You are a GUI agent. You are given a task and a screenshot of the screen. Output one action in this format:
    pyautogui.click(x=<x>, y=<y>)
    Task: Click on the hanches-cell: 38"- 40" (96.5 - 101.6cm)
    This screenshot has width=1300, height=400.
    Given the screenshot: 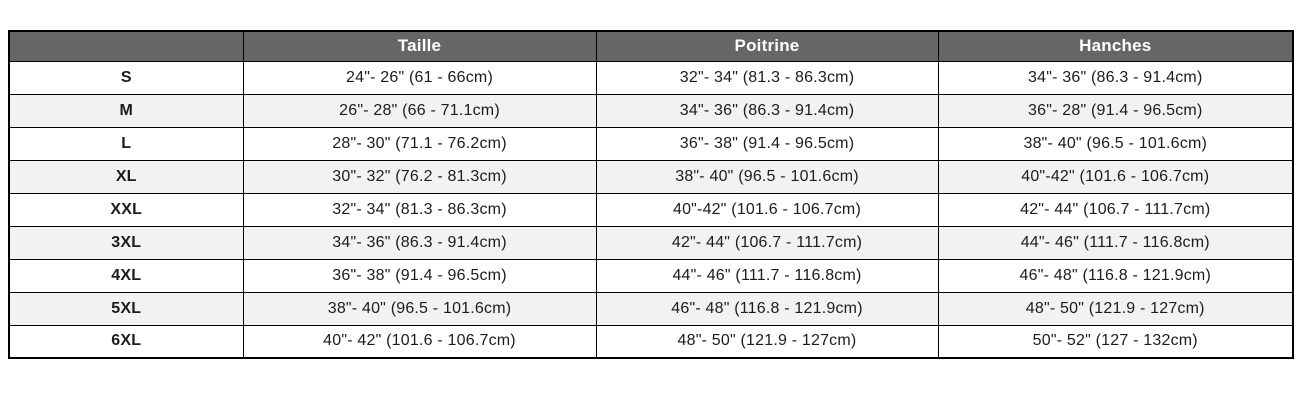 What is the action you would take?
    pyautogui.click(x=1115, y=143)
    